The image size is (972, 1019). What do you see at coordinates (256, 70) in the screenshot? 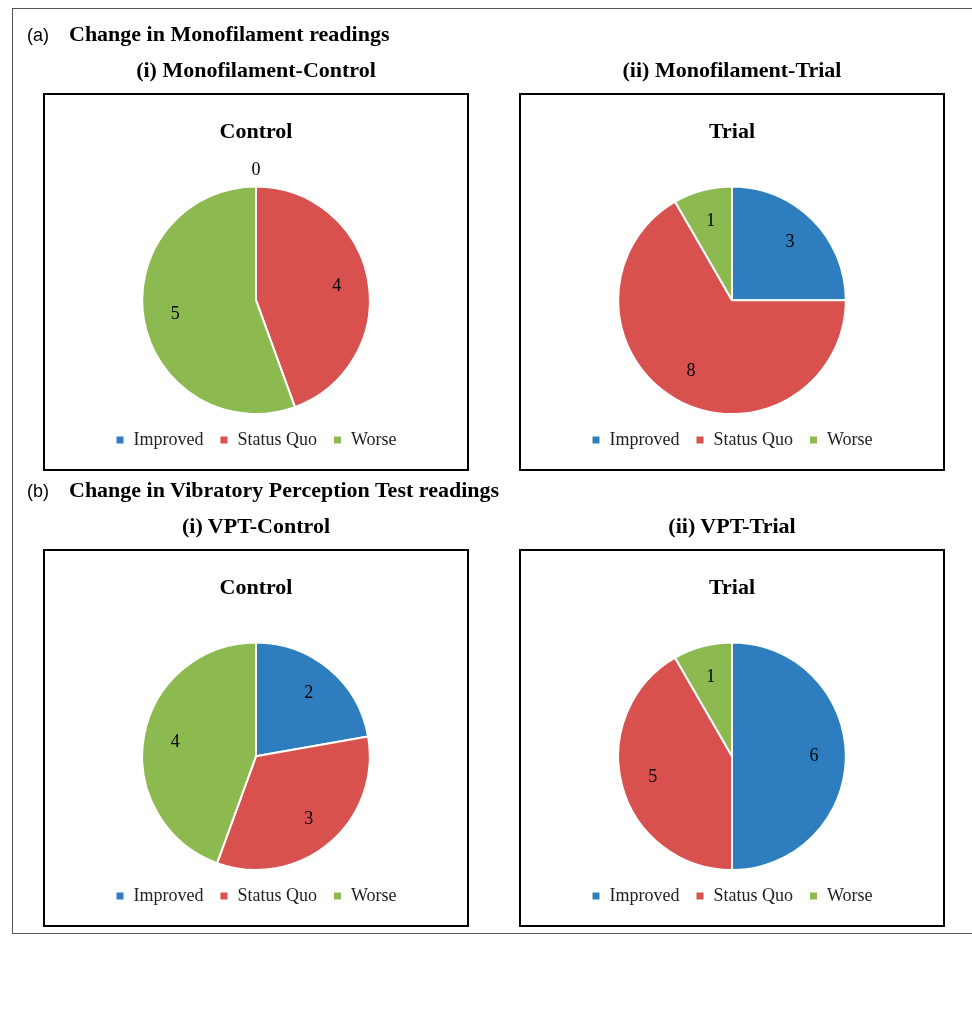
I see `chart-subtitle: (i) Monofilament-Control` at bounding box center [256, 70].